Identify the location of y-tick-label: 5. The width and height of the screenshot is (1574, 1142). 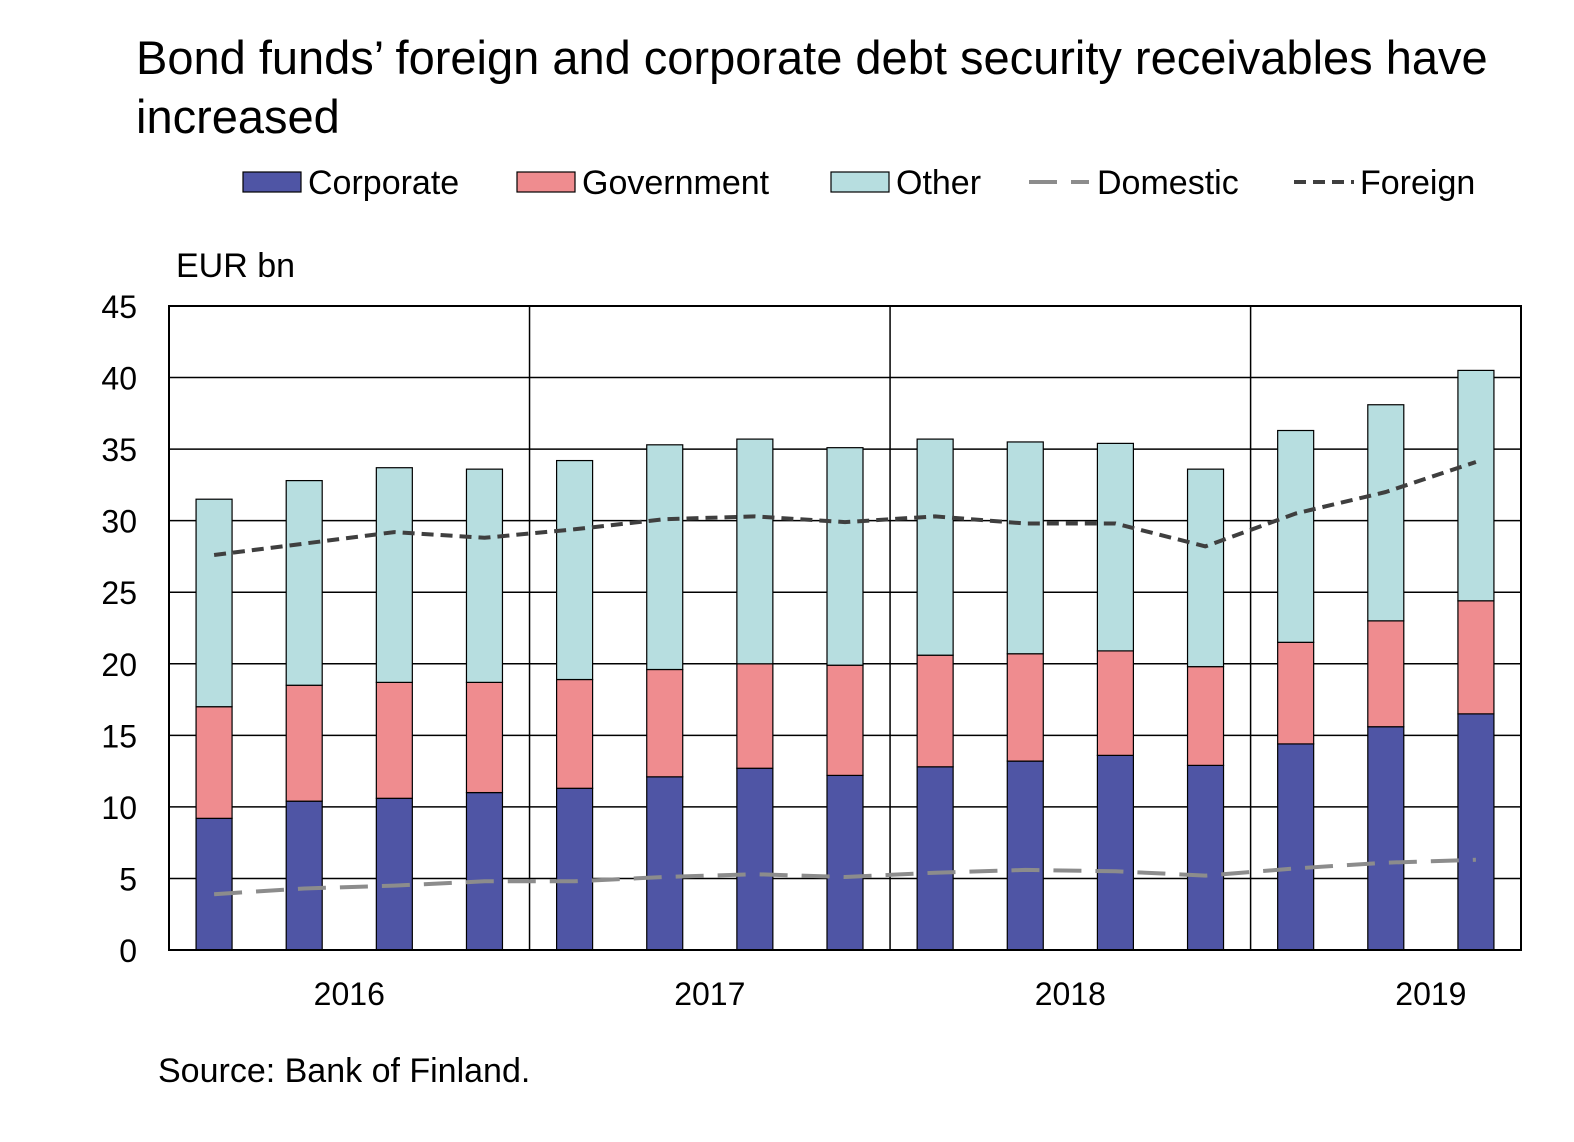
(128, 879).